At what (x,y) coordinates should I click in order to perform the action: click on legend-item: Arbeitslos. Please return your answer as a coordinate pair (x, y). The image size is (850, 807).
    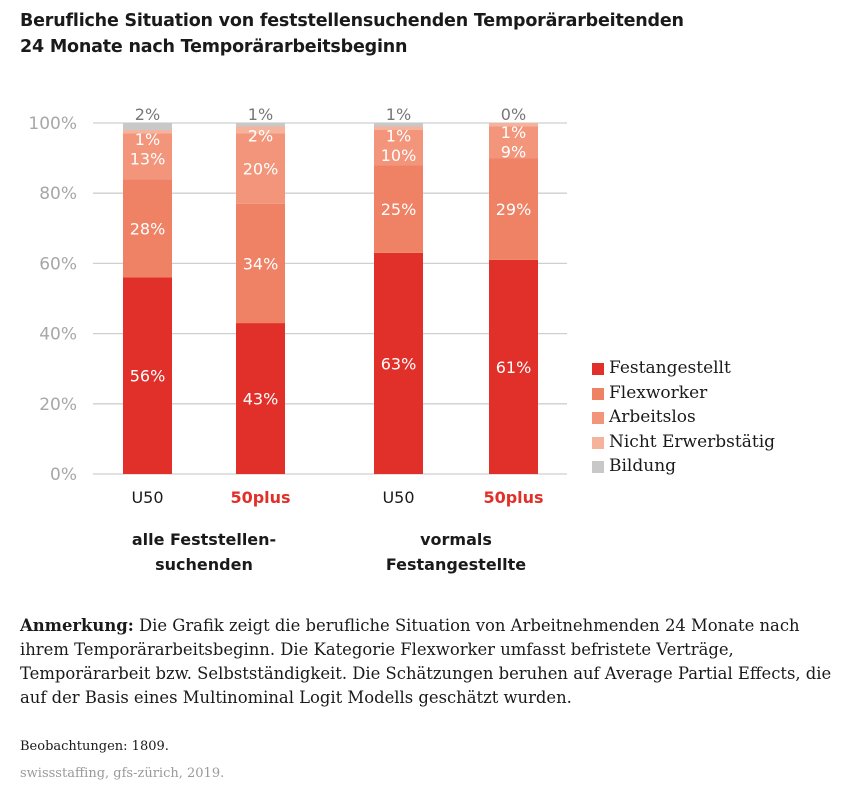
    Looking at the image, I should click on (683, 417).